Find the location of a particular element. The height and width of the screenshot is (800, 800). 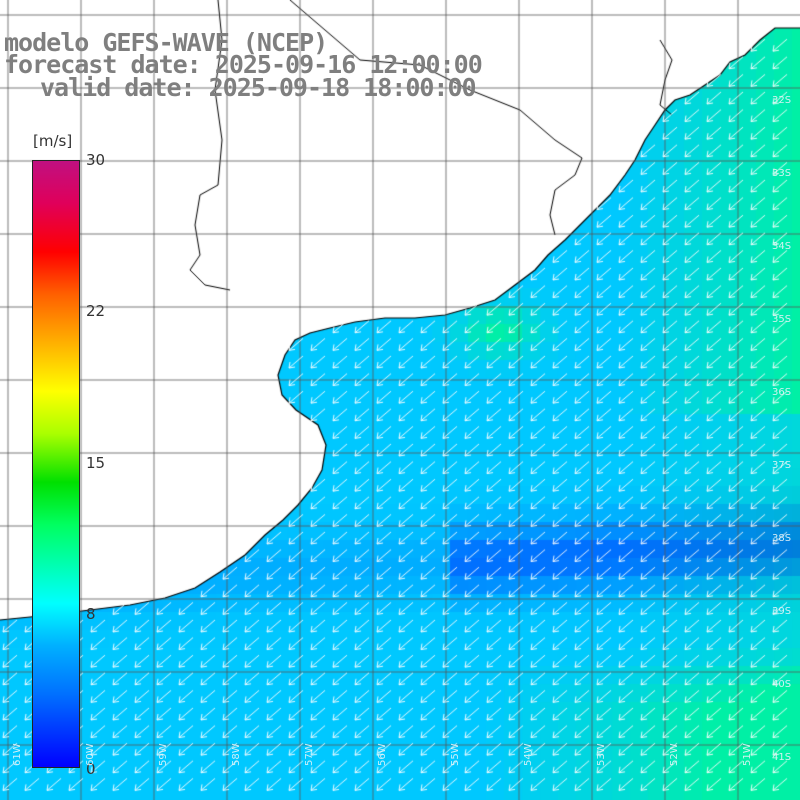

longitude-label: 57W is located at coordinates (309, 754).